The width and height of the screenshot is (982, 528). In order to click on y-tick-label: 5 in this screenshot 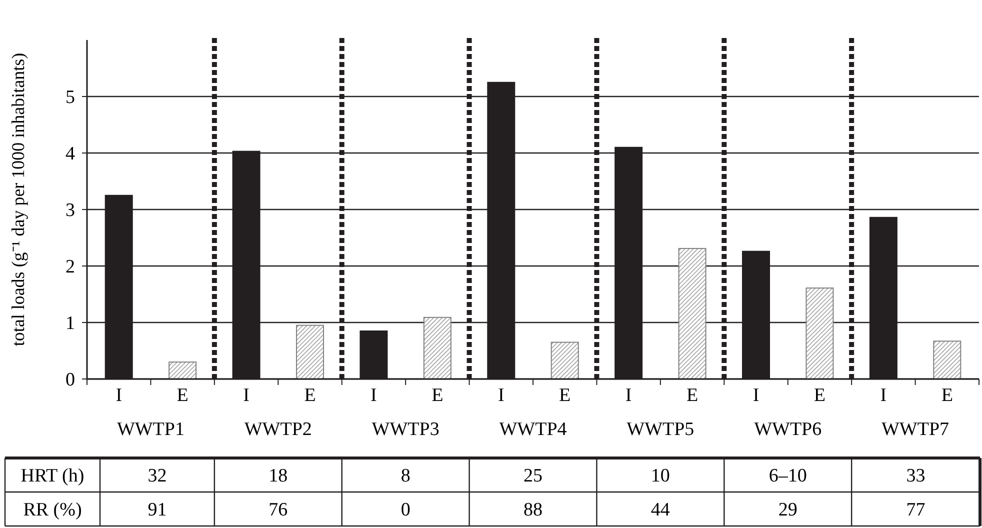, I will do `click(70, 97)`.